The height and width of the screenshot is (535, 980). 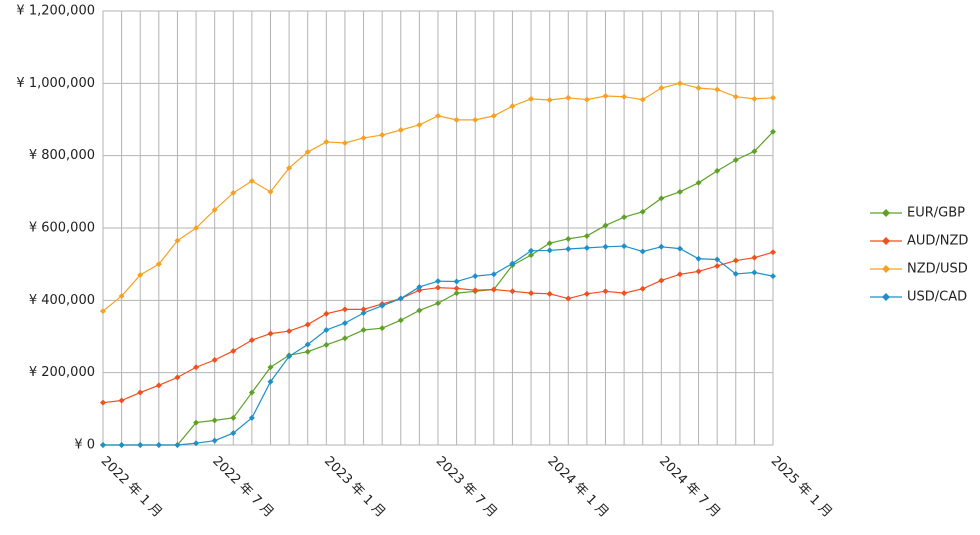 I want to click on y-tick-label: ¥ 800,000, so click(x=62, y=155).